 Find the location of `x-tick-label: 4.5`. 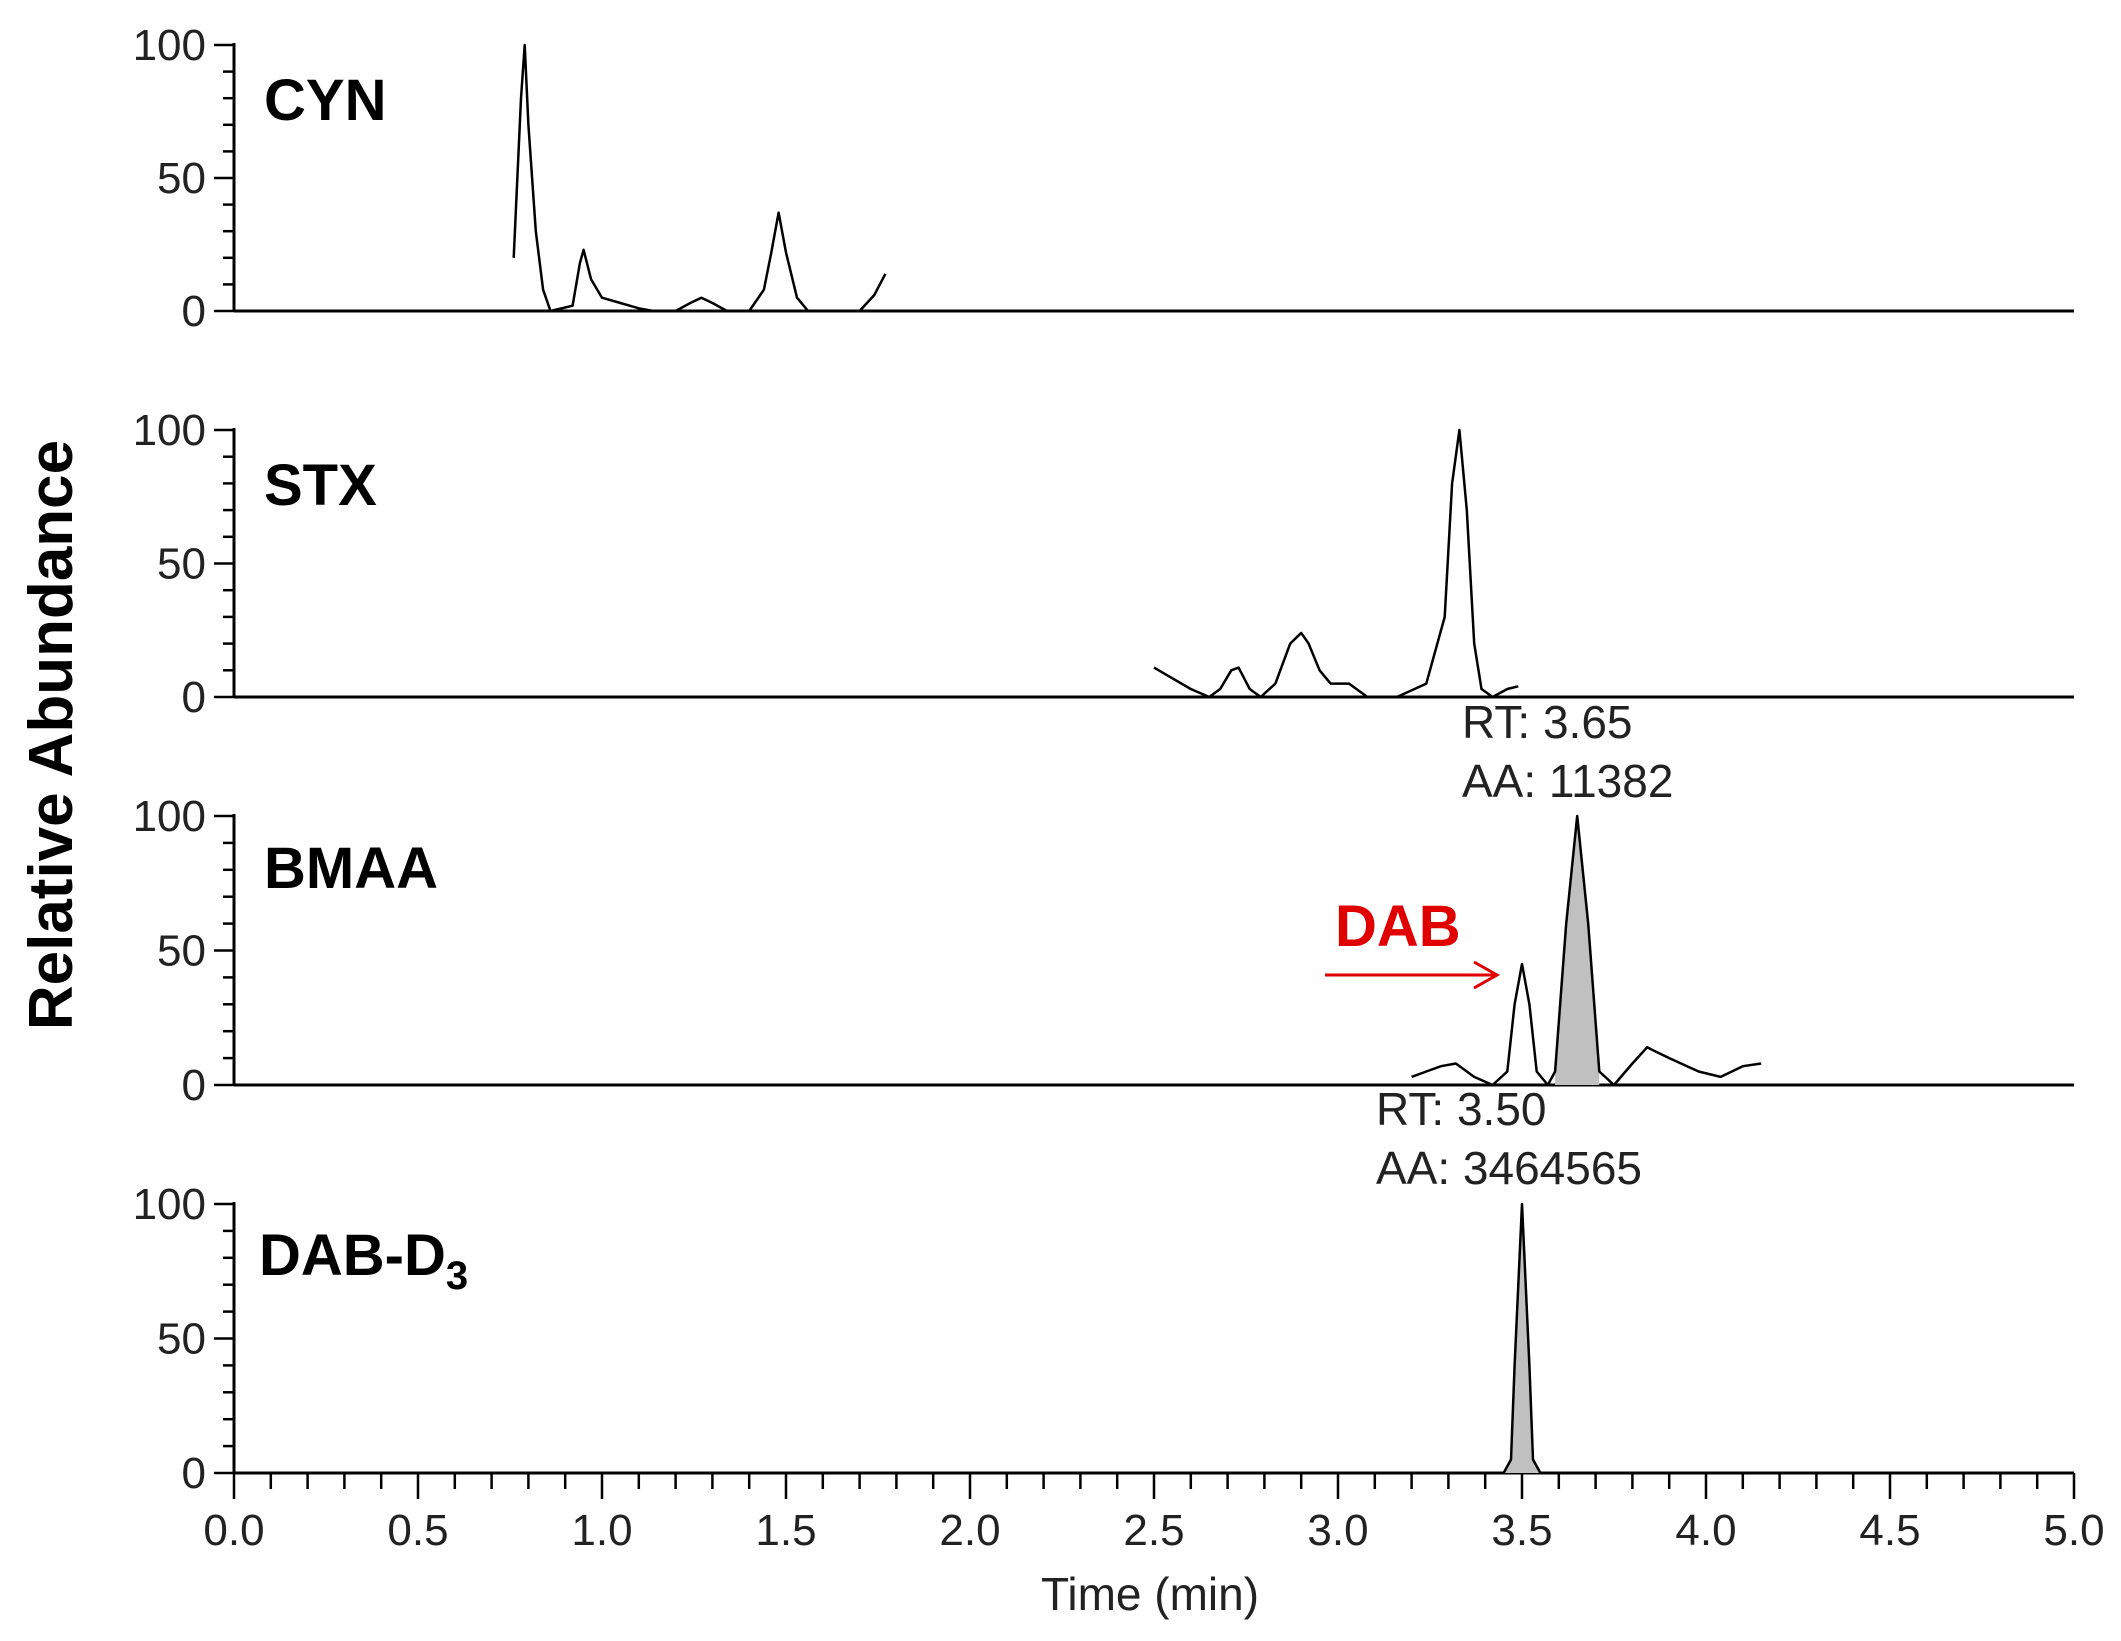

x-tick-label: 4.5 is located at coordinates (1889, 1530).